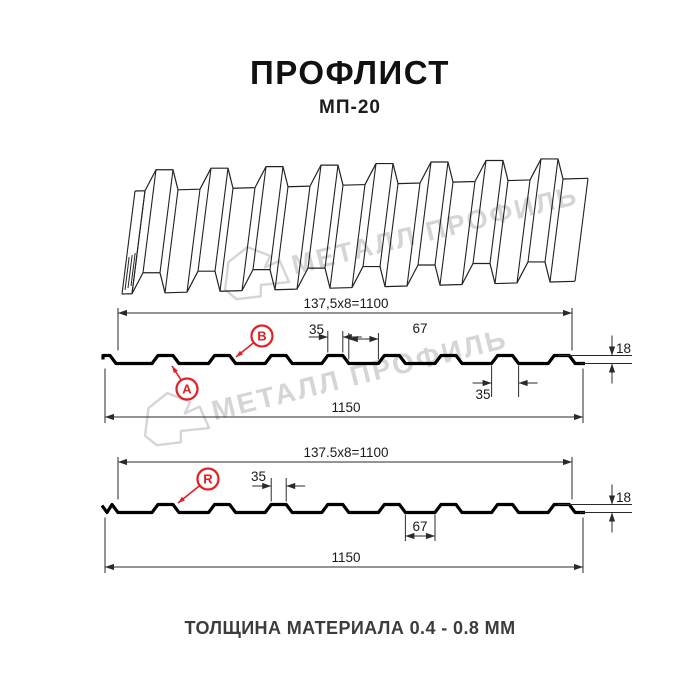  Describe the element at coordinates (346, 452) in the screenshot. I see `dim-span-r: 137.5x8=1100` at that location.